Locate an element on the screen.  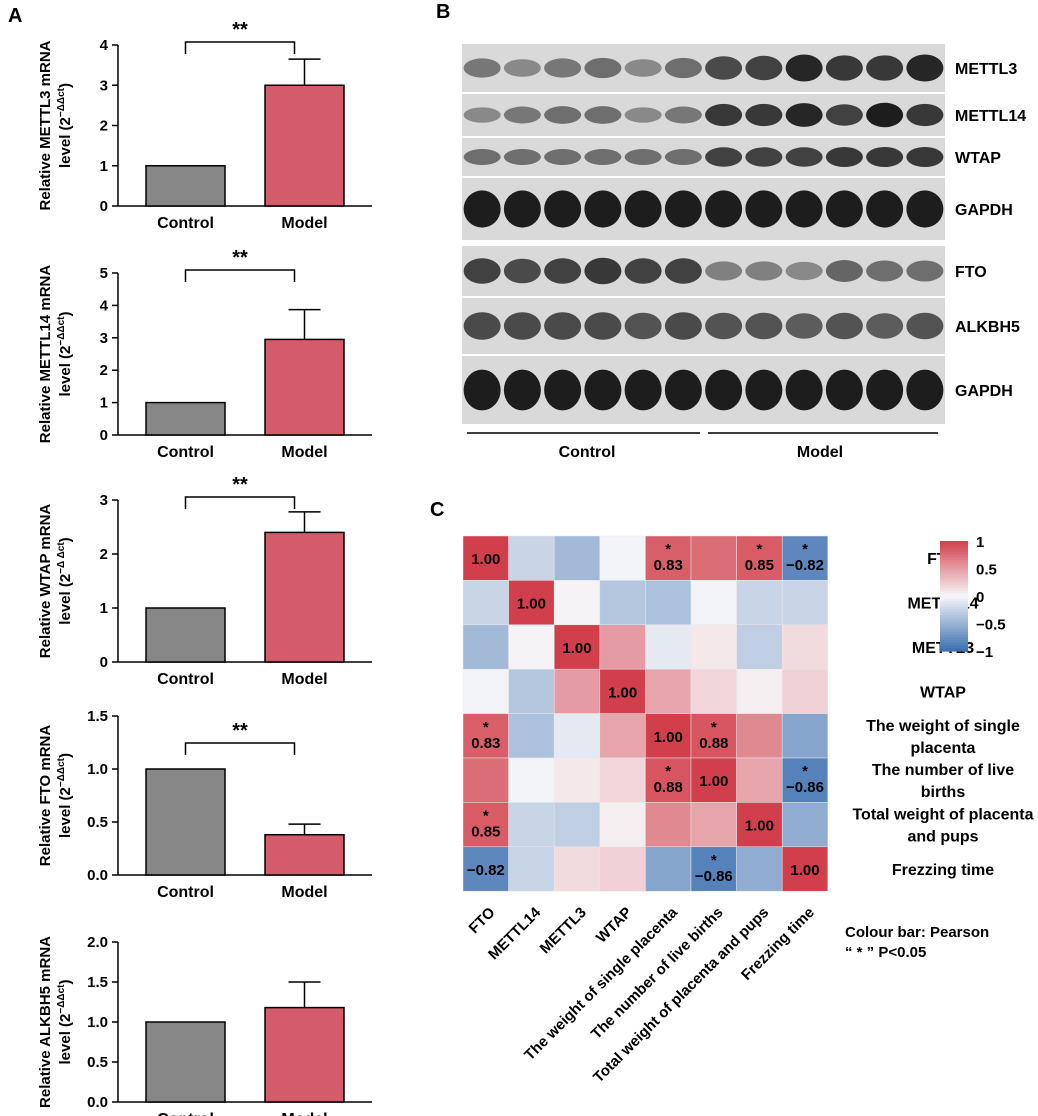
heatmap-cells is located at coordinates (645, 713).